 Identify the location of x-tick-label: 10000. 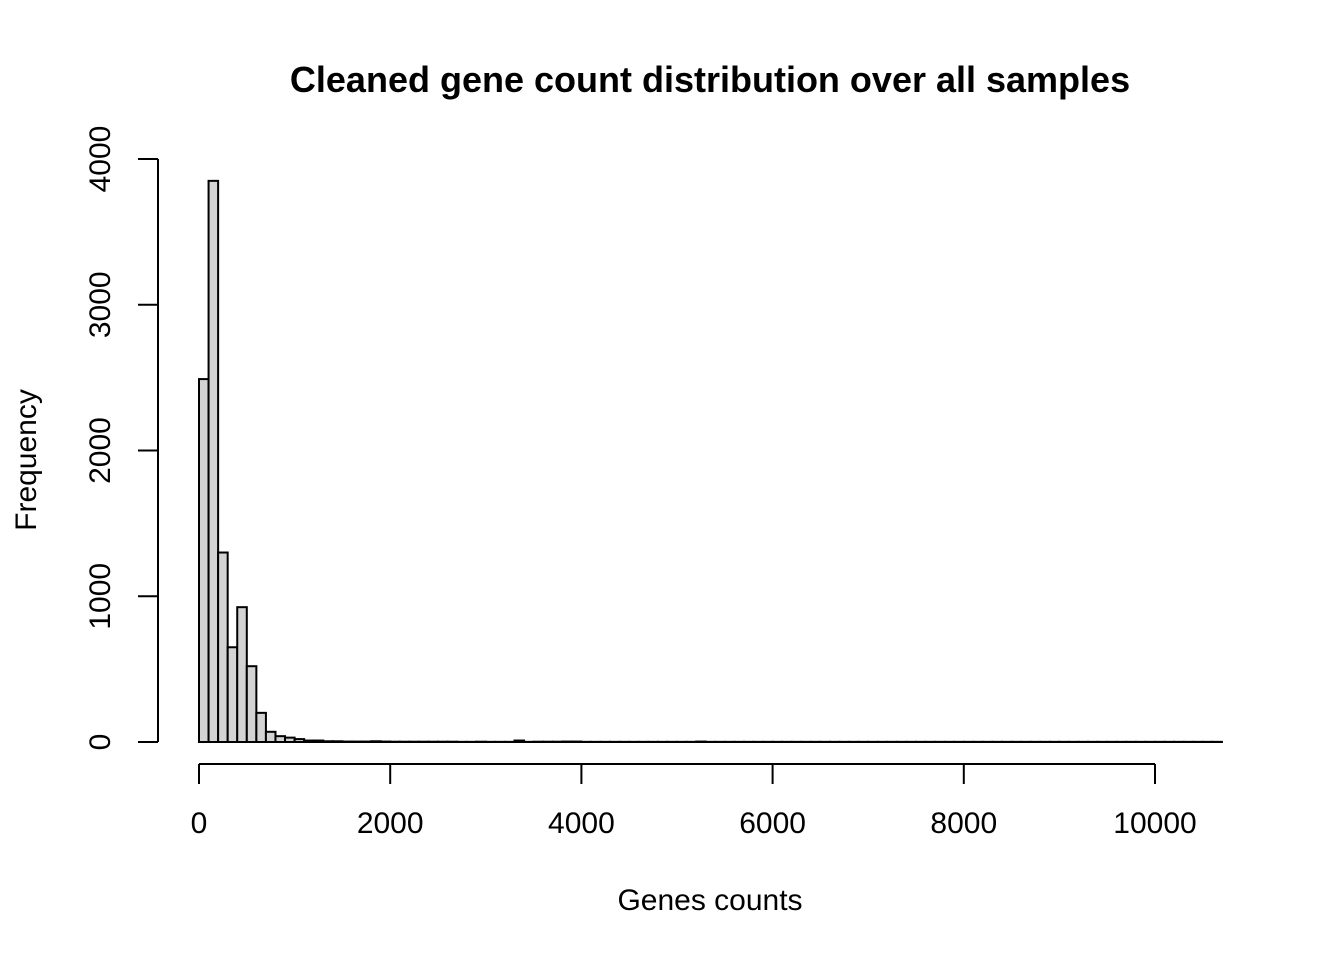
(1154, 823).